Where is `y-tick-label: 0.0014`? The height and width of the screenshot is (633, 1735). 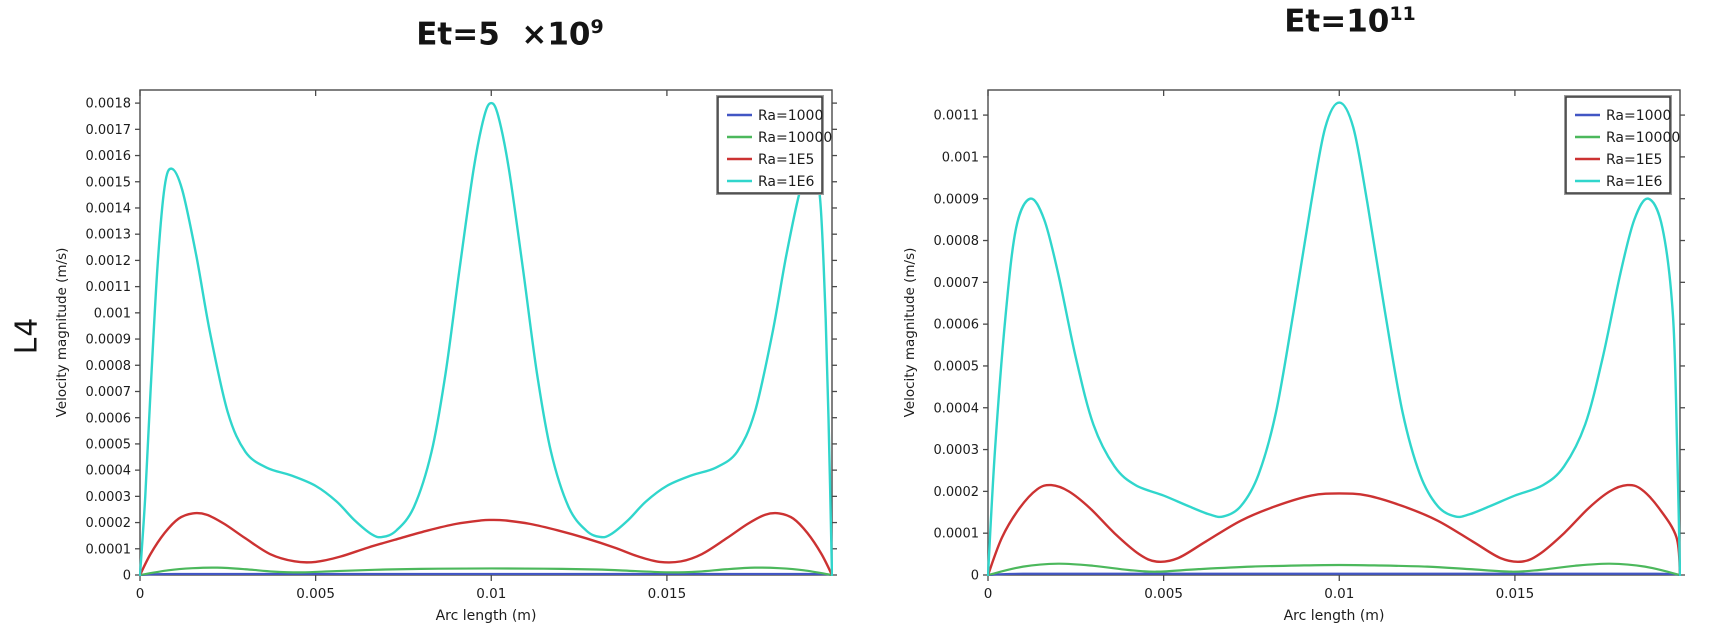
y-tick-label: 0.0014 is located at coordinates (109, 209).